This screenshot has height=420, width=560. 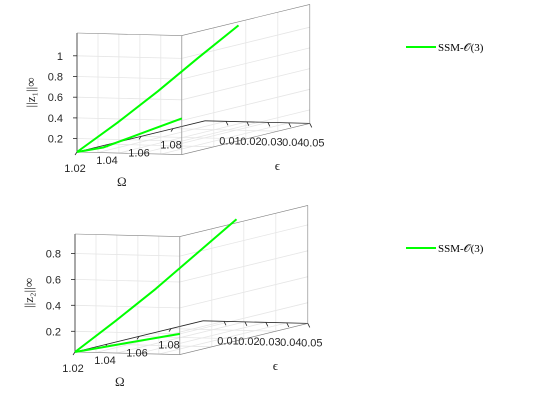 I want to click on z-axis-label: ||z₁||∞, so click(x=30, y=93).